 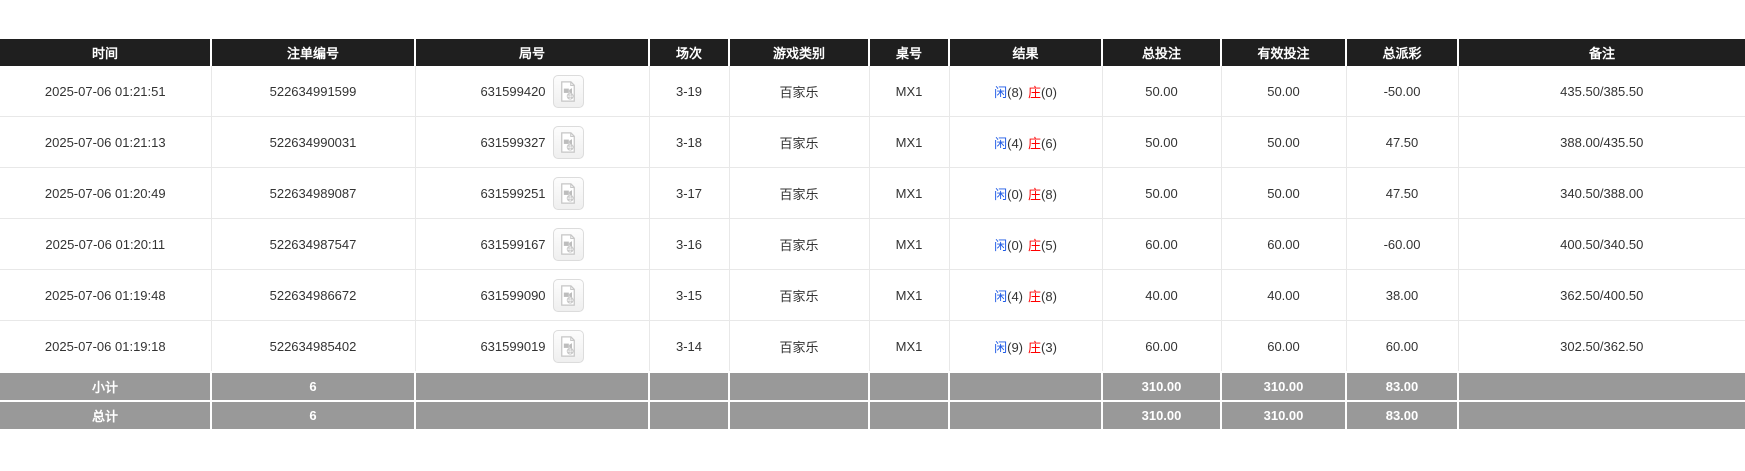 I want to click on round-no-cell: 631599019, so click(x=532, y=346).